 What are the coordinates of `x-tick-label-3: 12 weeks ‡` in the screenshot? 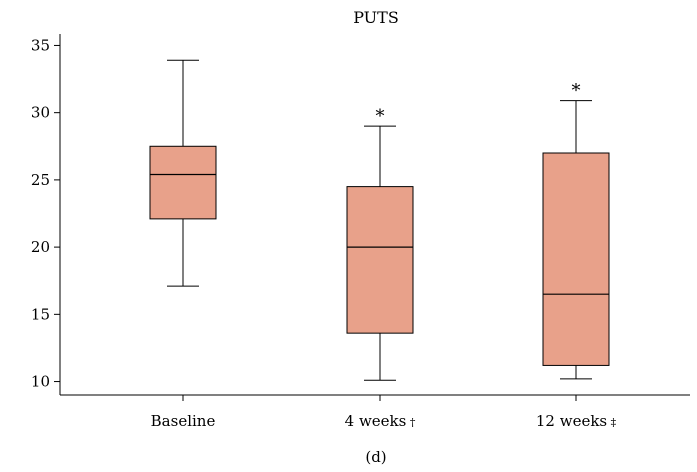 It's located at (576, 421).